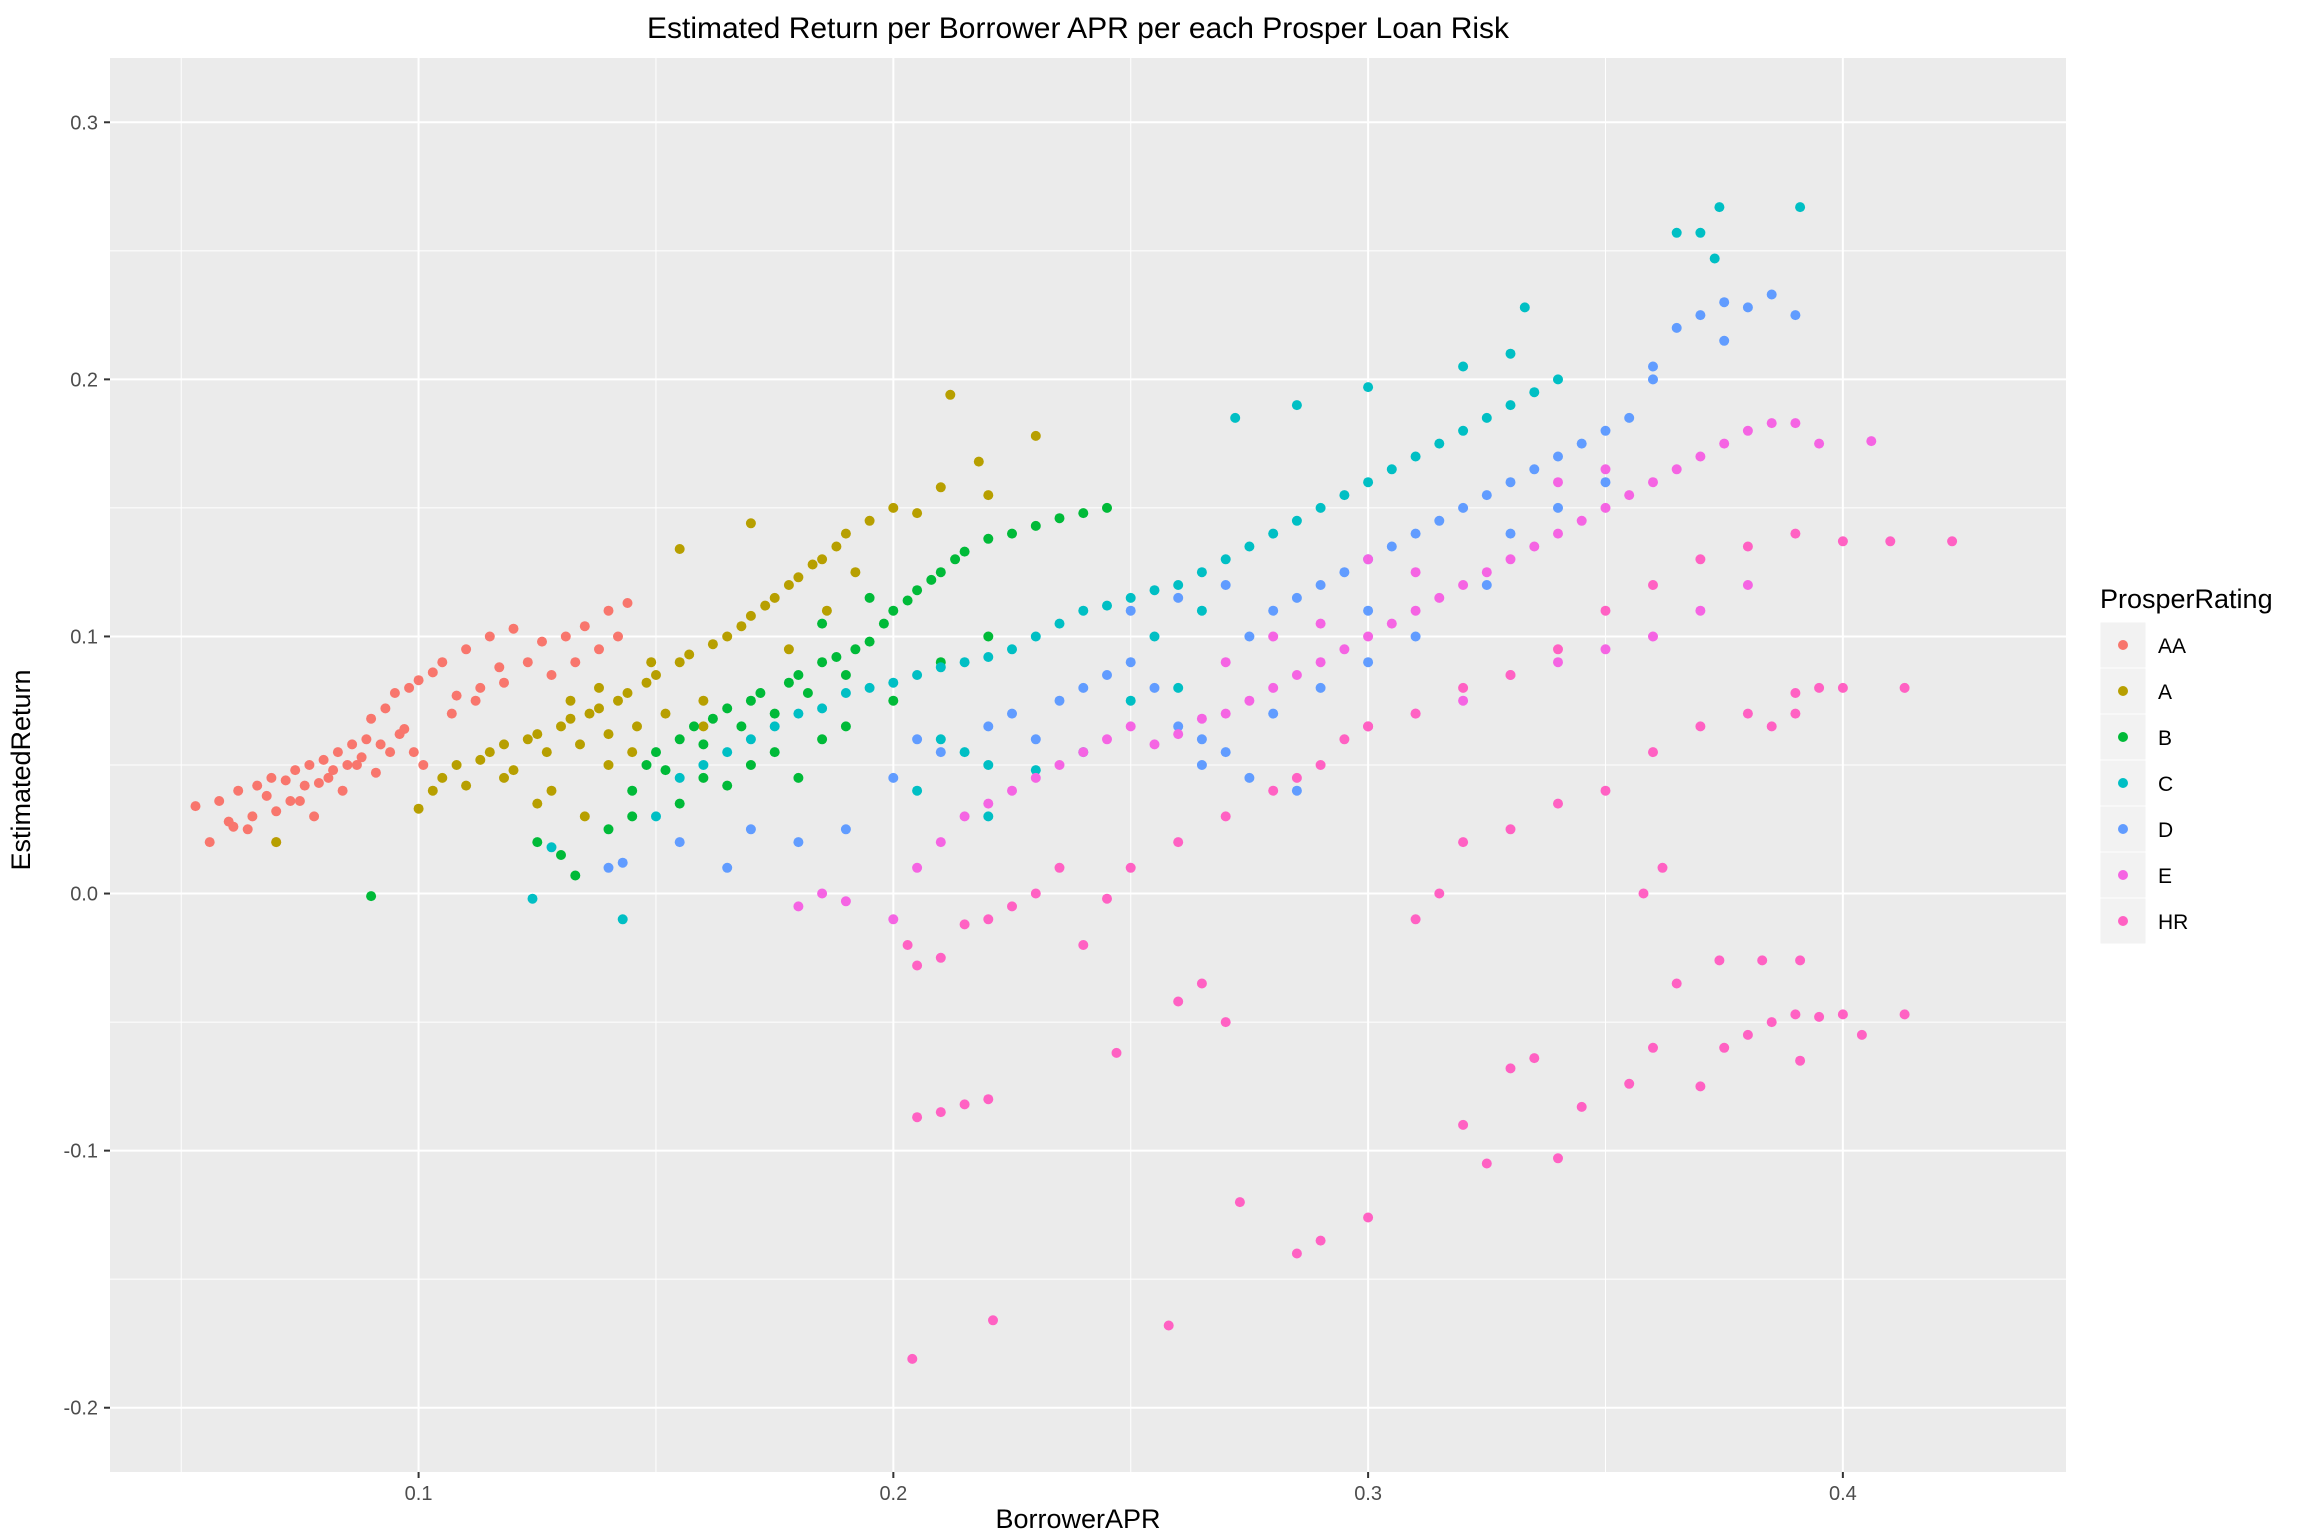 The image size is (2304, 1536). I want to click on y-tick-label: 0.0, so click(84, 895).